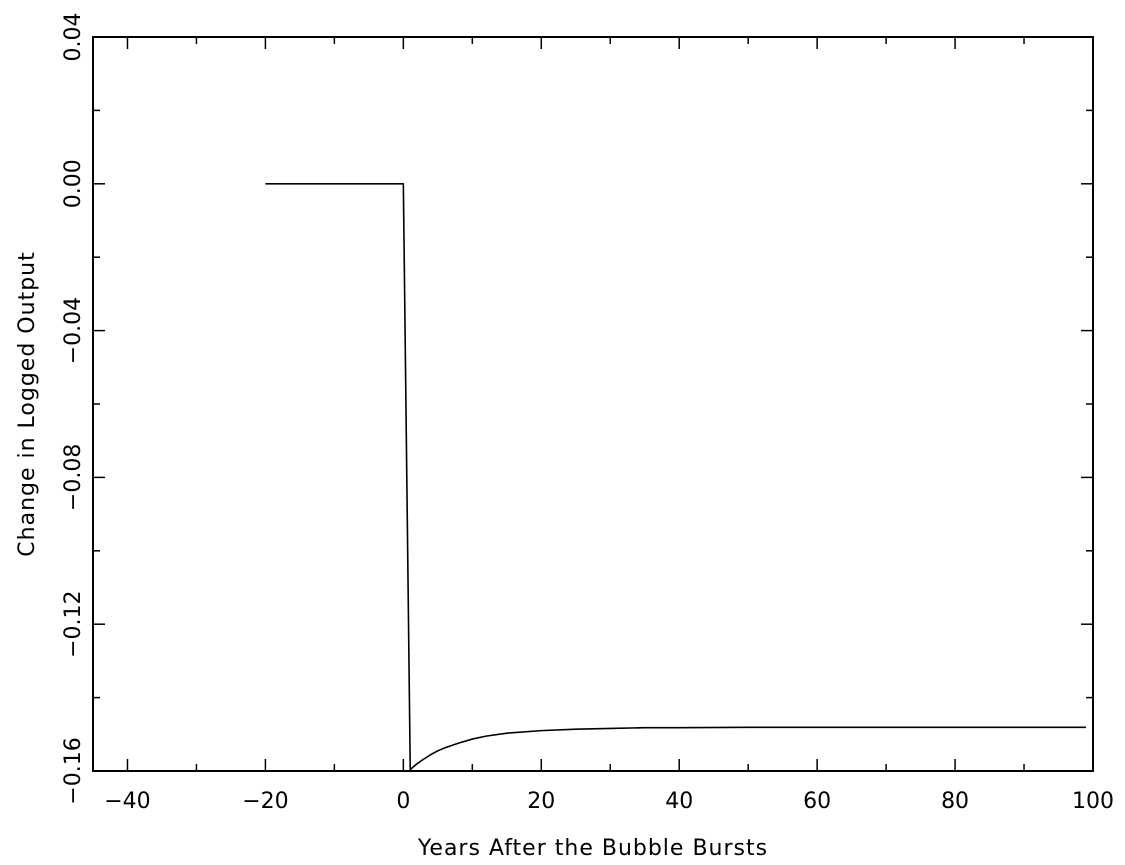  Describe the element at coordinates (1093, 801) in the screenshot. I see `x-tick-label: 100` at that location.